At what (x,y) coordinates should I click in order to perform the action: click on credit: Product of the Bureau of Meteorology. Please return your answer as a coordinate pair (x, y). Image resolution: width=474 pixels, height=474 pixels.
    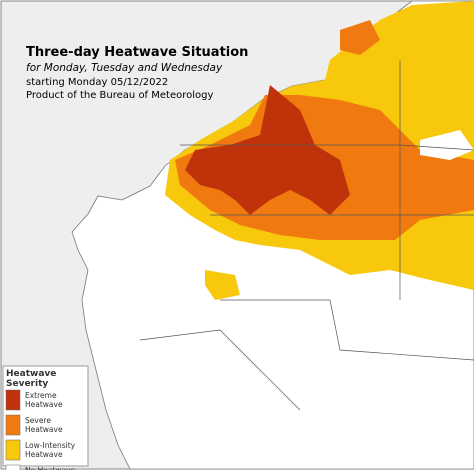
    Looking at the image, I should click on (119, 95).